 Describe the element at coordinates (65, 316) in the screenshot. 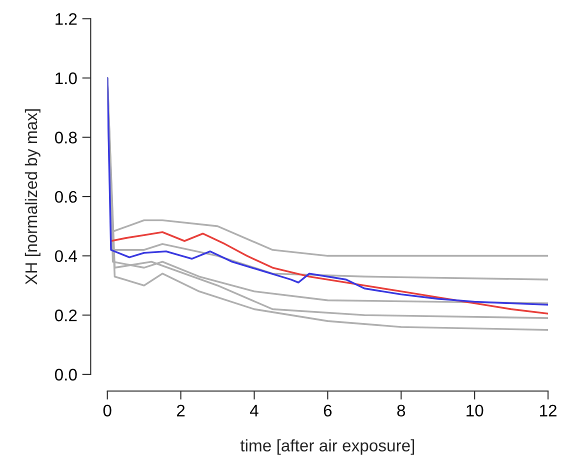

I see `y-tick-label: 0.2` at that location.